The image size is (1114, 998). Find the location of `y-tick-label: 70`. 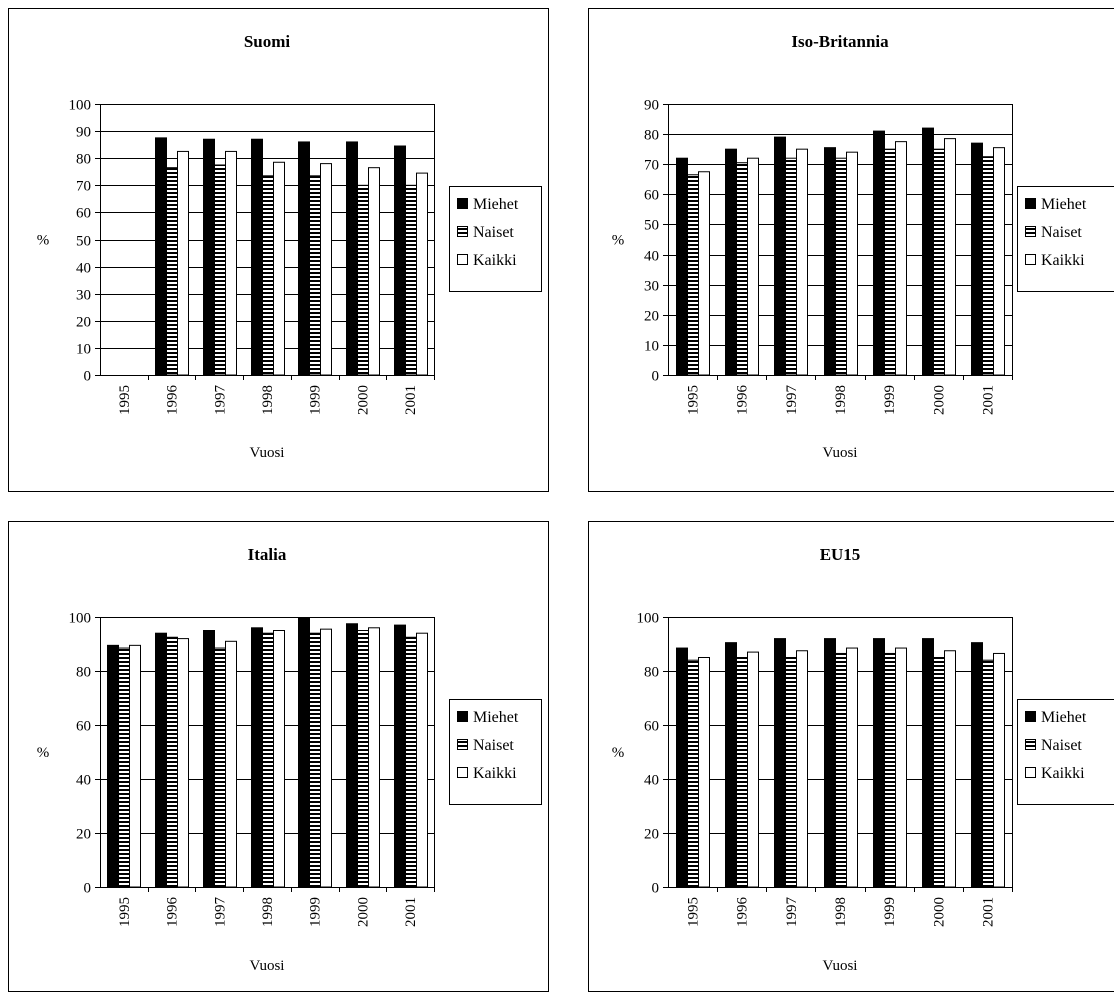

y-tick-label: 70 is located at coordinates (651, 166).